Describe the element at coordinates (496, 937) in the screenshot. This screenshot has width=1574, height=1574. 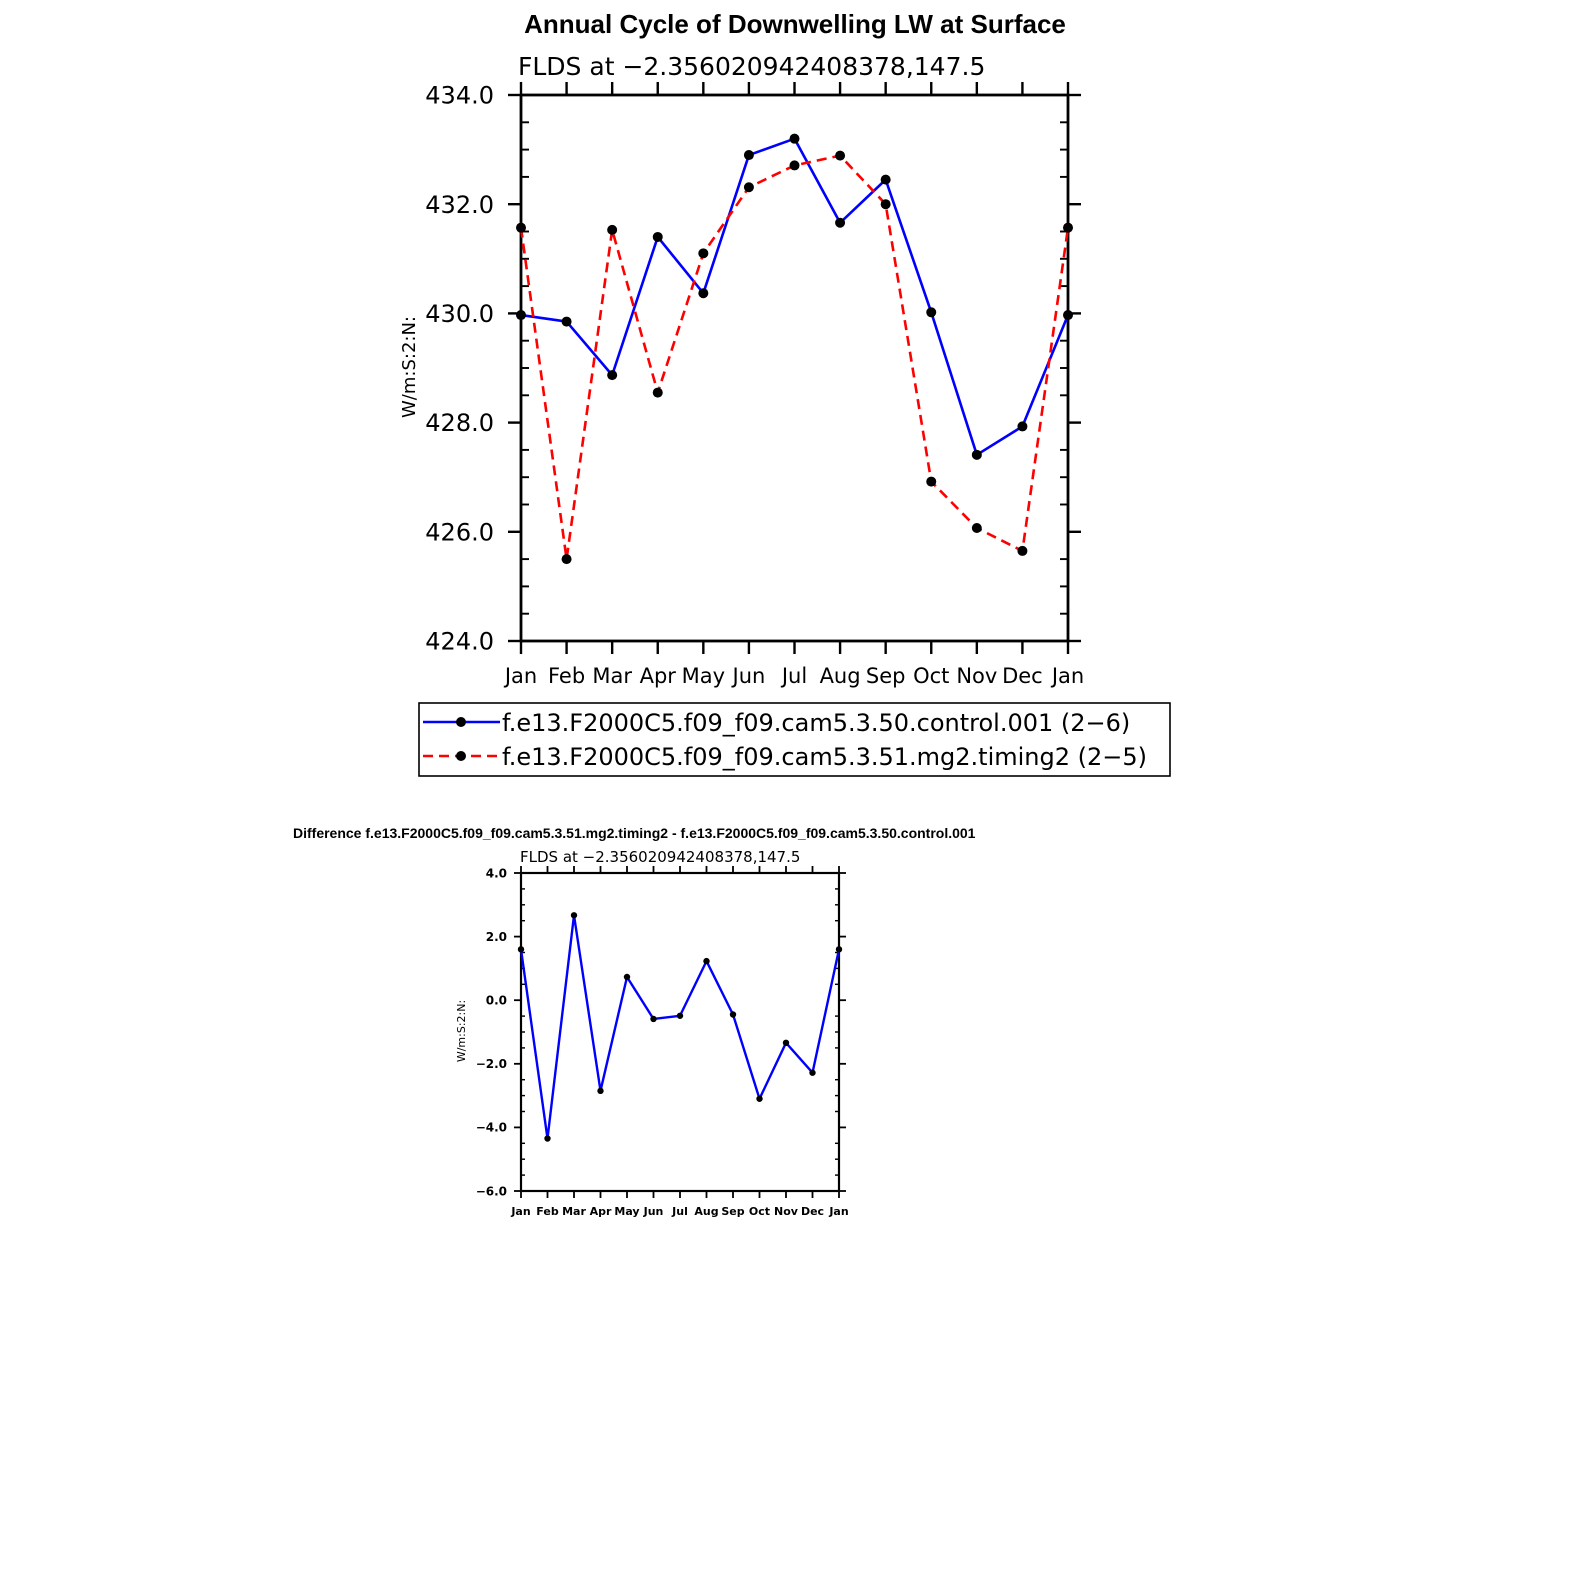
I see `y-tick-label: 2.0` at that location.